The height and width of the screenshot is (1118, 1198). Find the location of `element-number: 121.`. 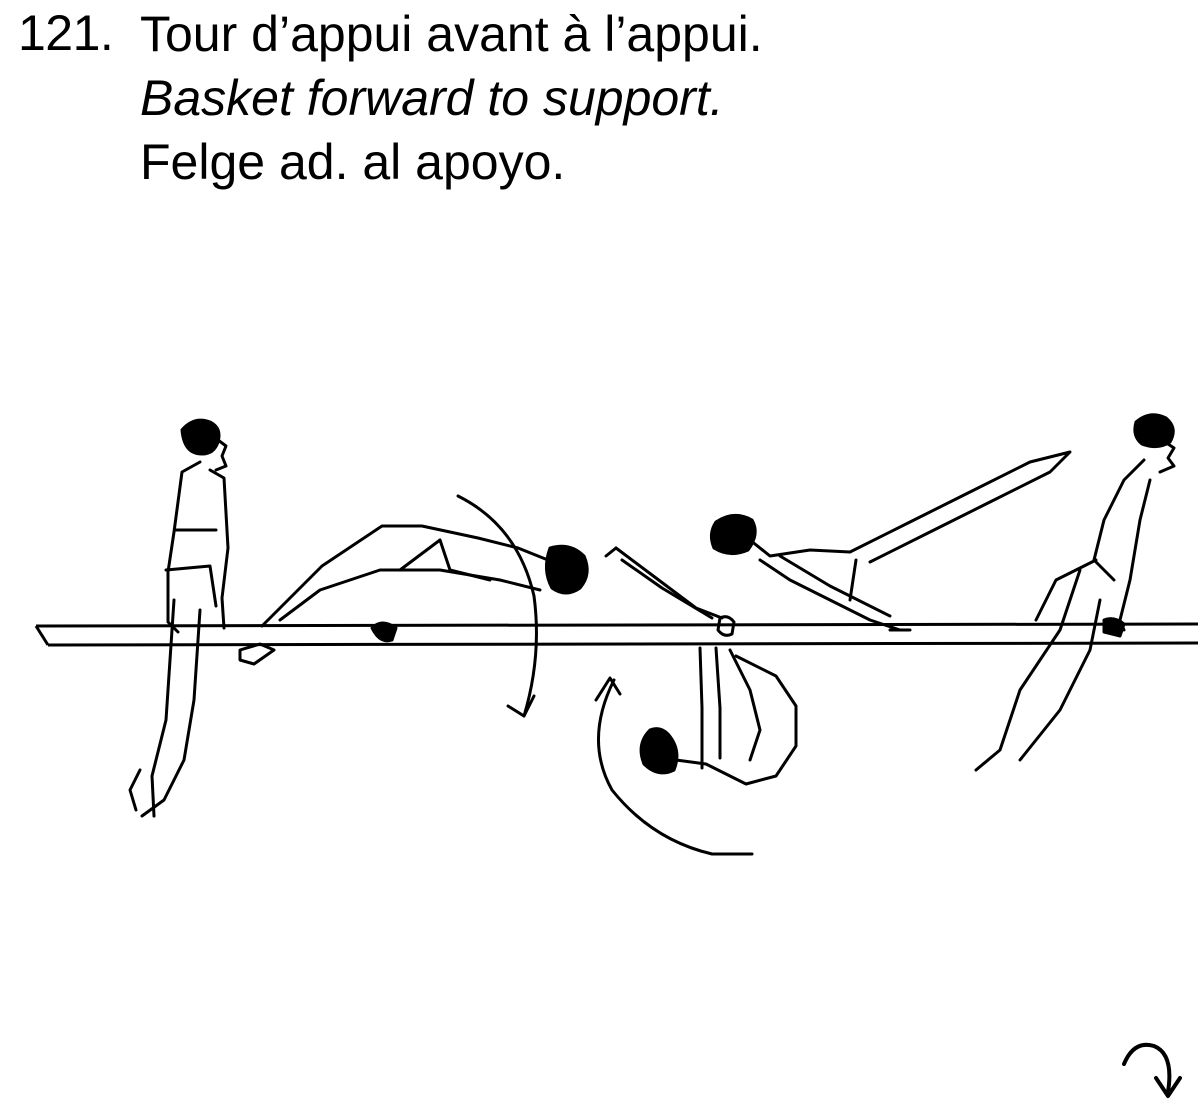

element-number: 121. is located at coordinates (66, 33).